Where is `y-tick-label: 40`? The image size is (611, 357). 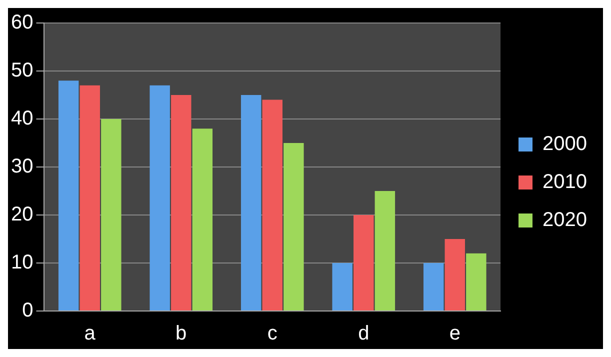 y-tick-label: 40 is located at coordinates (22, 119).